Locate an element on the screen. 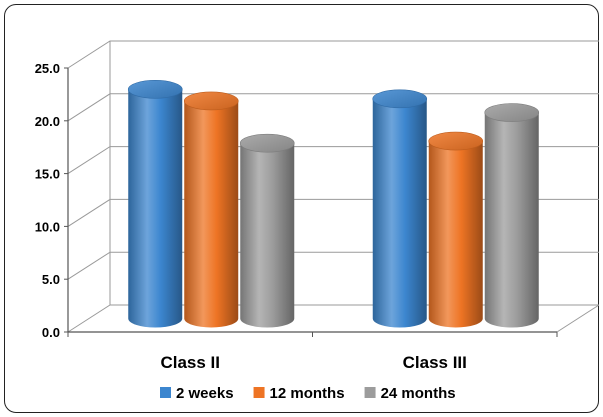 Image resolution: width=603 pixels, height=417 pixels. y-tick-label: 5.0 is located at coordinates (51, 279).